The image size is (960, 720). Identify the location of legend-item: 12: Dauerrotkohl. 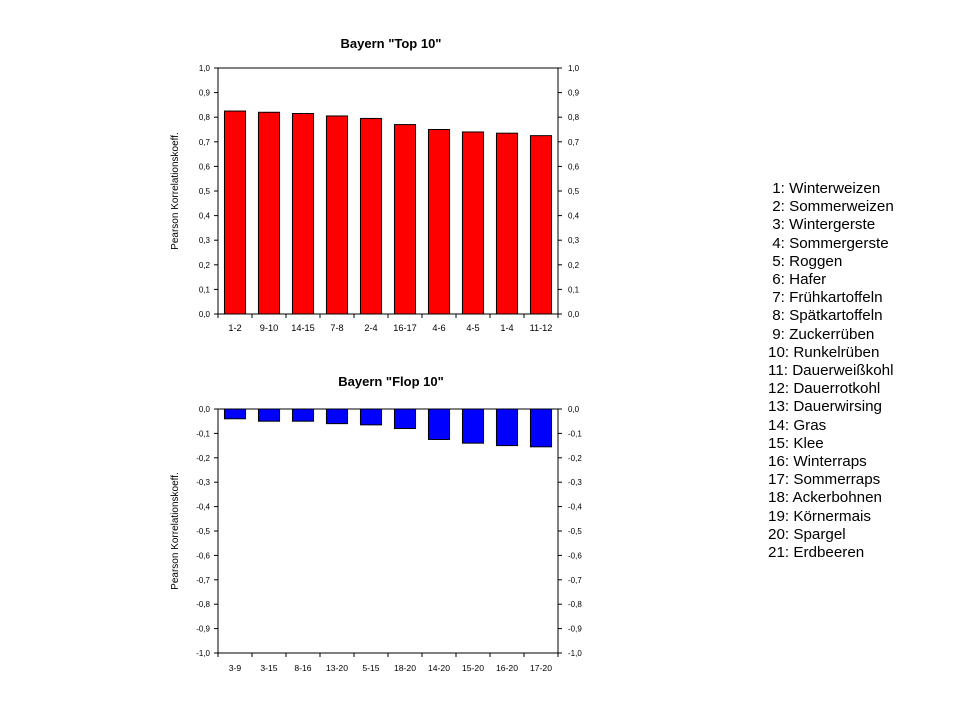
(824, 389).